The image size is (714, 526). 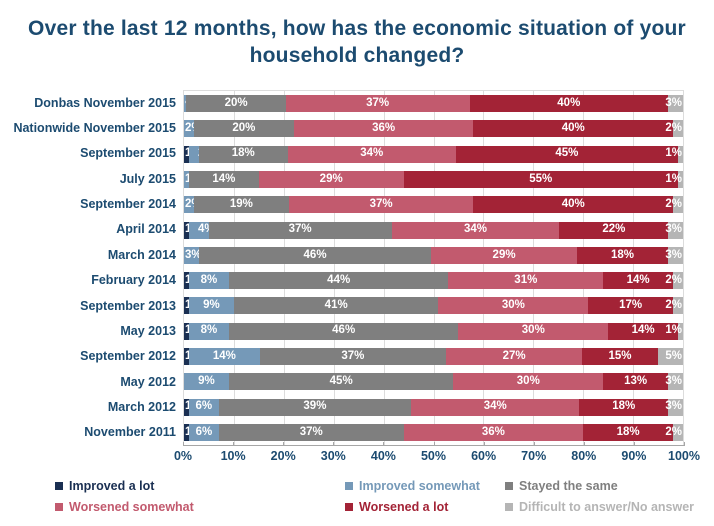 I want to click on bar-row: 1%4%37%34%22%3%, so click(x=433, y=229).